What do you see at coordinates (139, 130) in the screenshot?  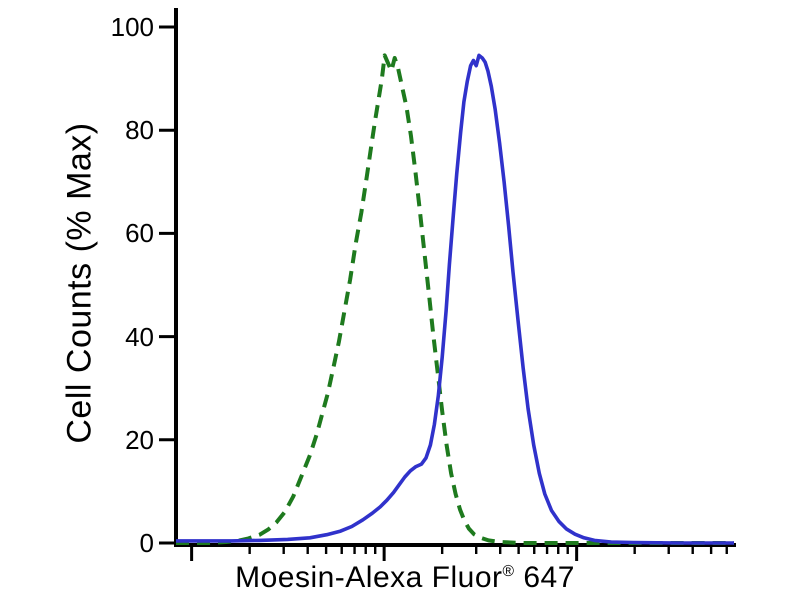 I see `y-tick-label-80: 80` at bounding box center [139, 130].